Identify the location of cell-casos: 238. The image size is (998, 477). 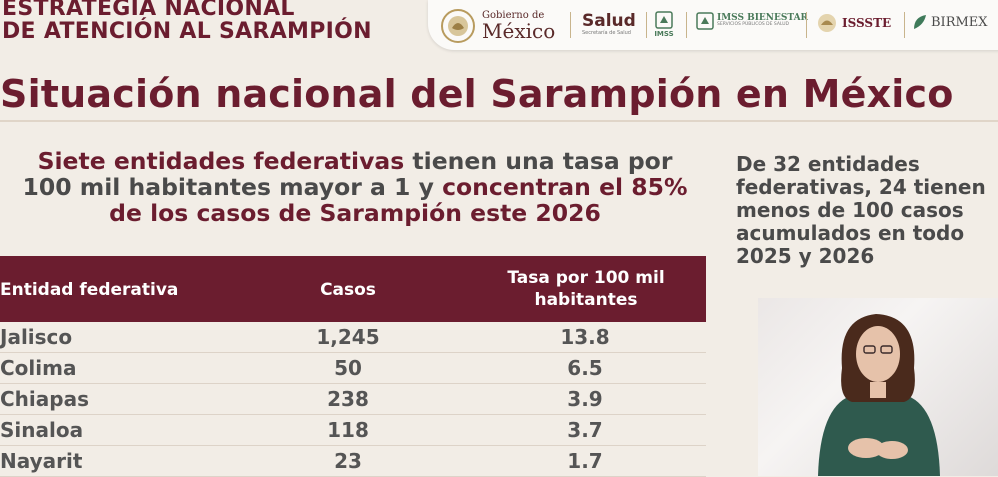
(348, 399).